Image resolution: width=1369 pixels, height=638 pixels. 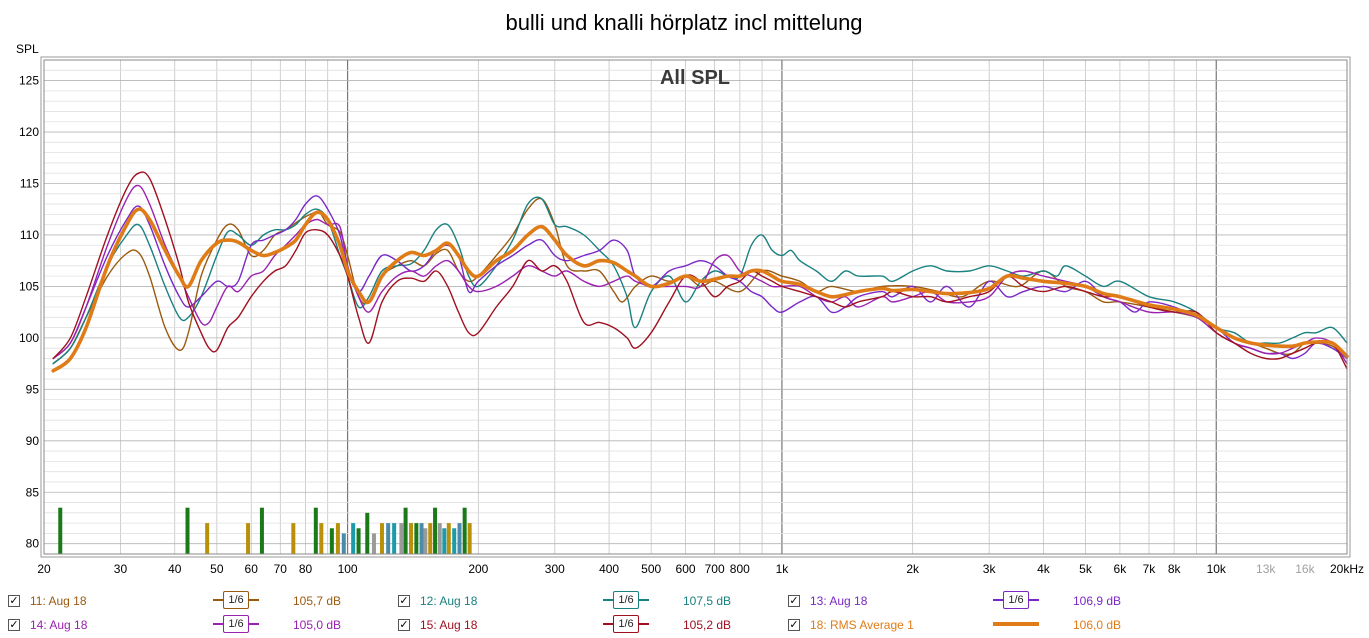 What do you see at coordinates (33, 389) in the screenshot?
I see `y-tick-label: 95` at bounding box center [33, 389].